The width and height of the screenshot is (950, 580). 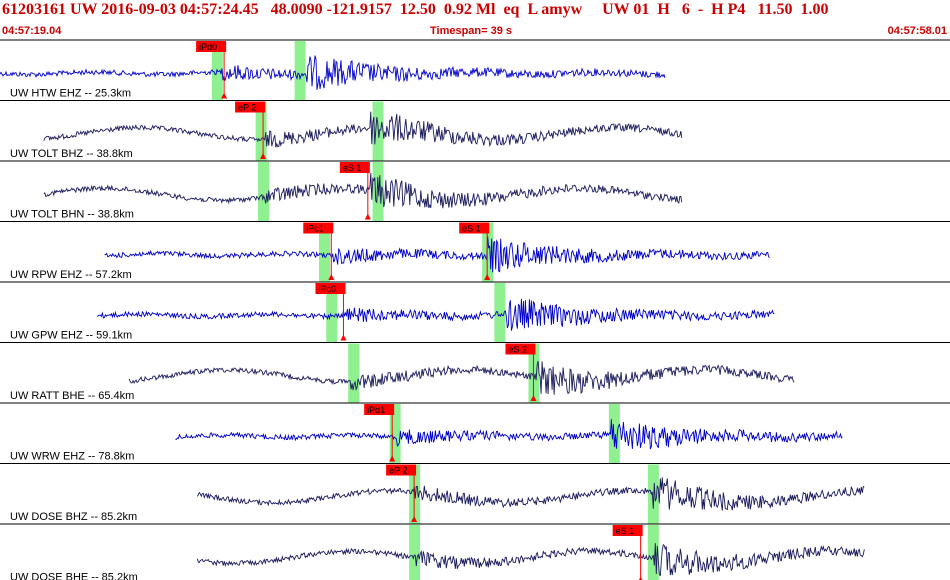 I want to click on pick-label: iPd1, so click(x=376, y=410).